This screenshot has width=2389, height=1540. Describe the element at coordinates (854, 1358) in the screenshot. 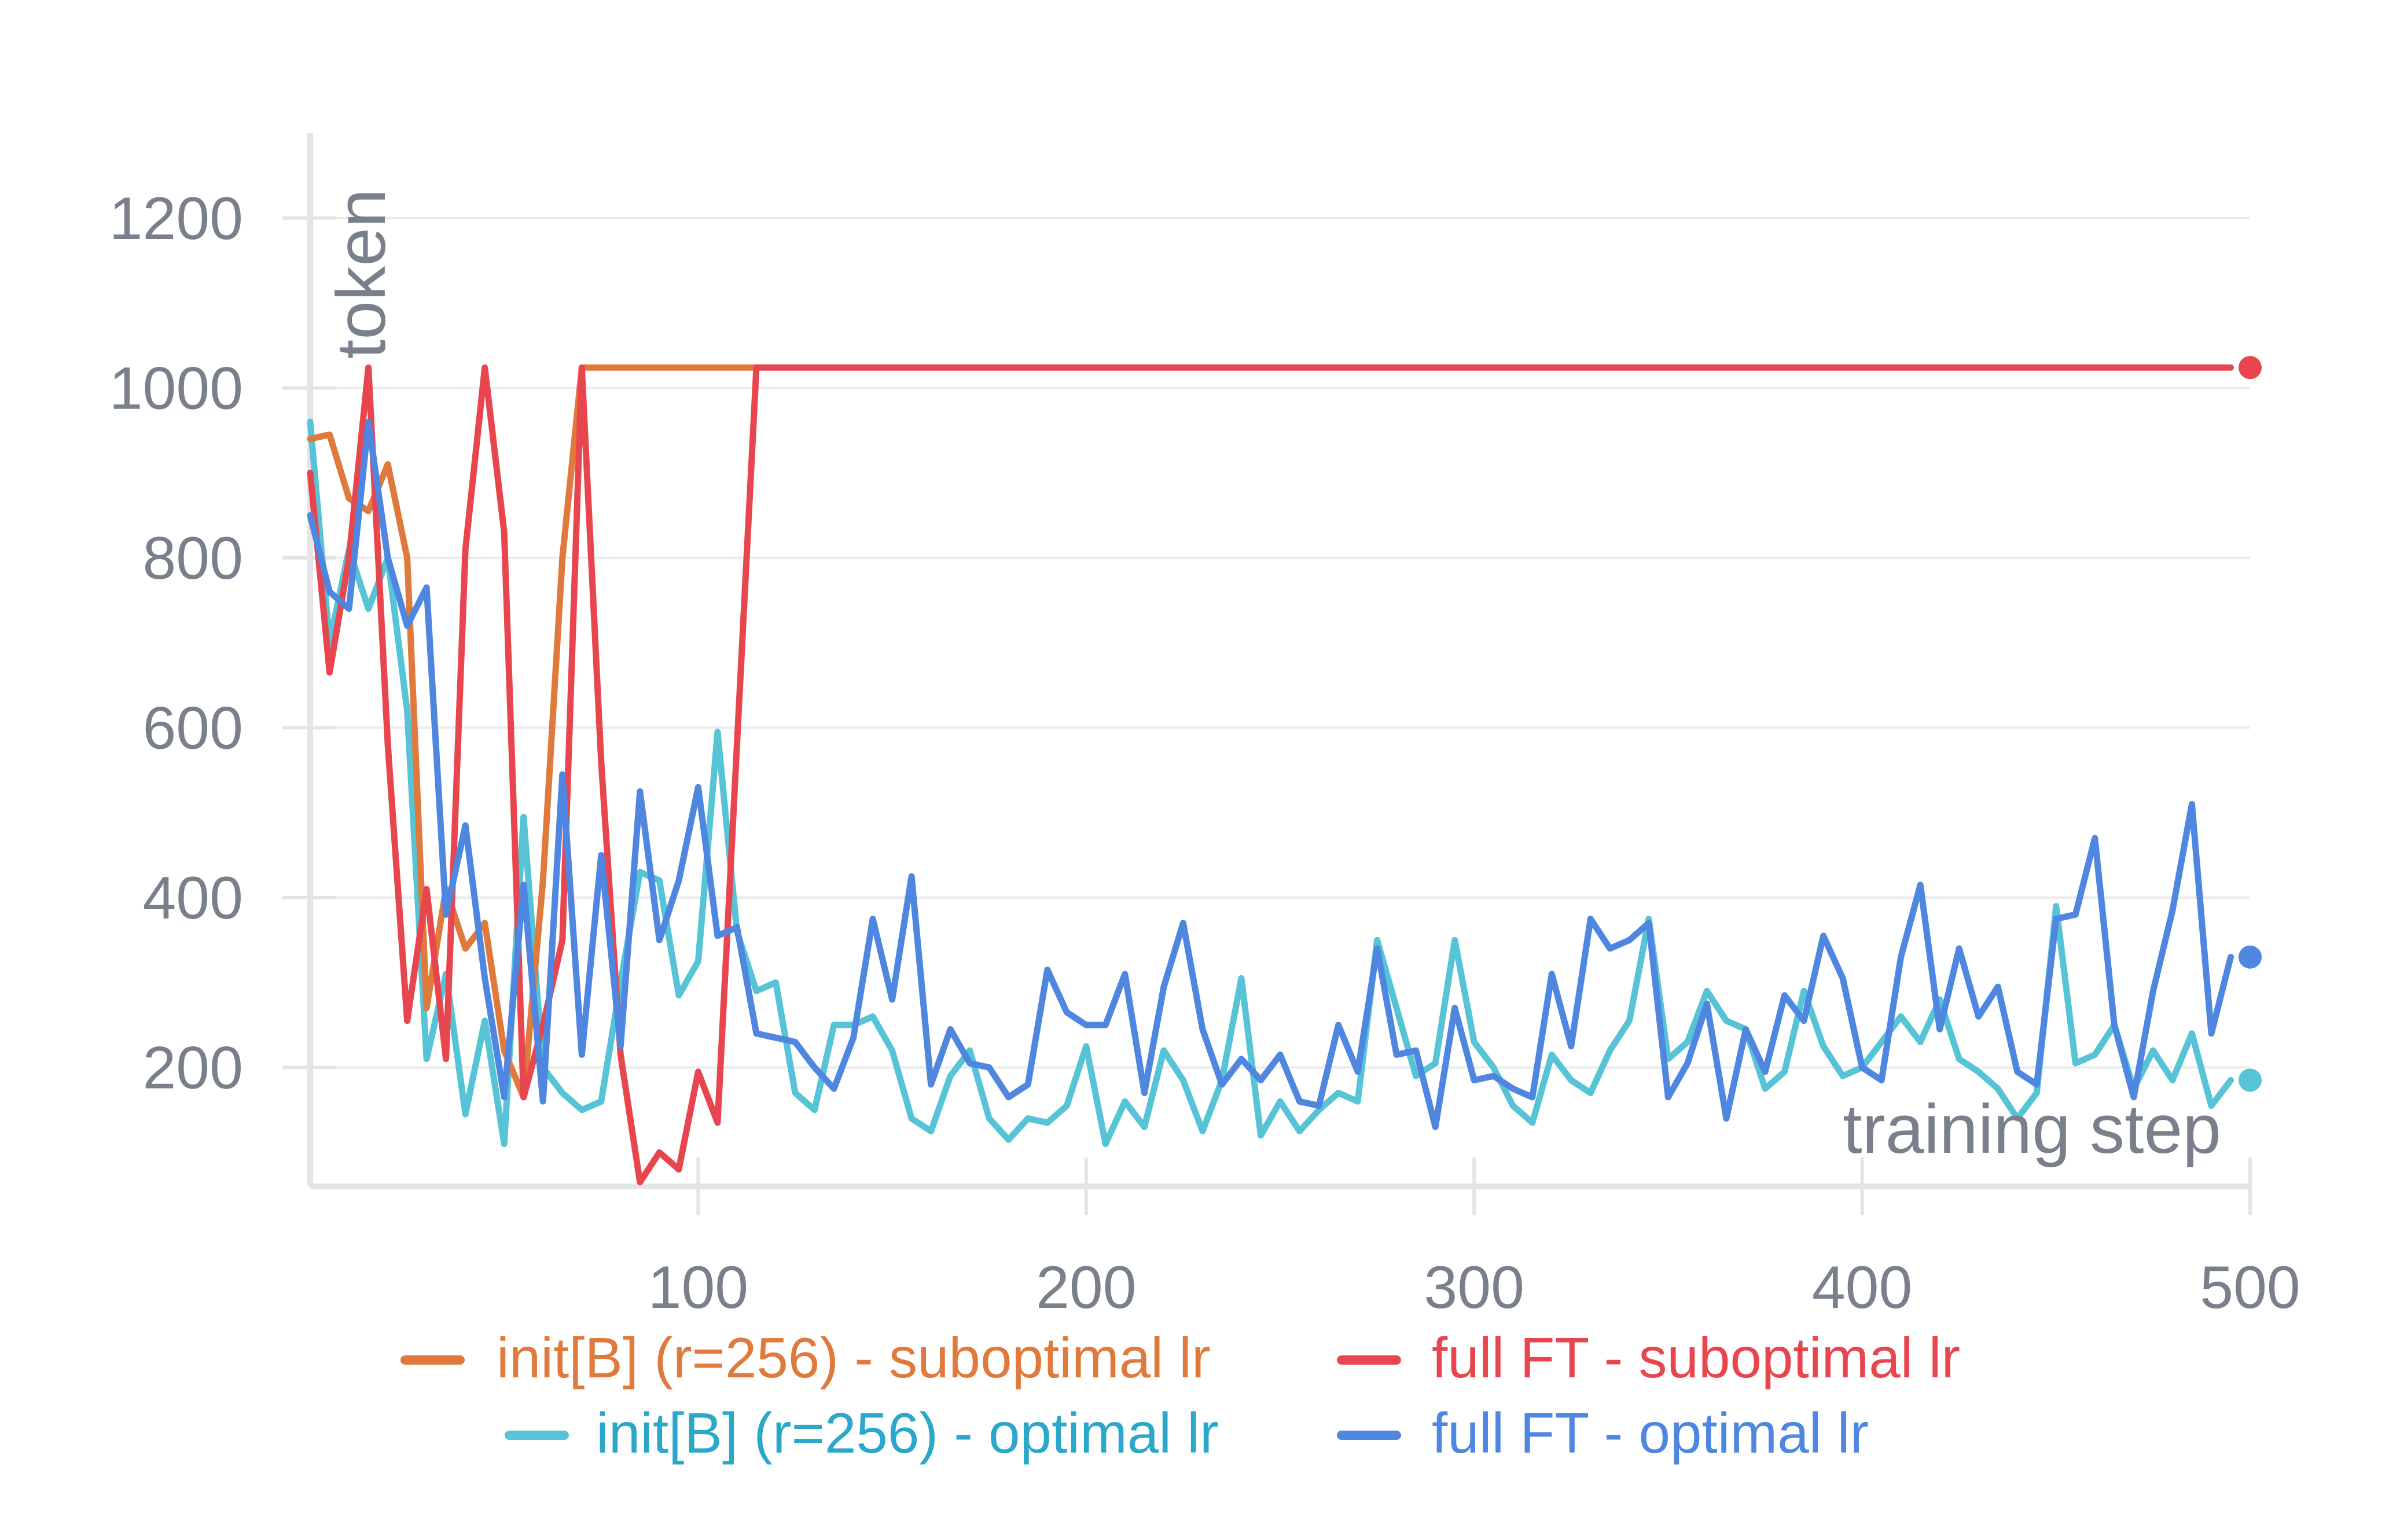

I see `legend-label: init[B] (r=256) - suboptimal lr` at that location.